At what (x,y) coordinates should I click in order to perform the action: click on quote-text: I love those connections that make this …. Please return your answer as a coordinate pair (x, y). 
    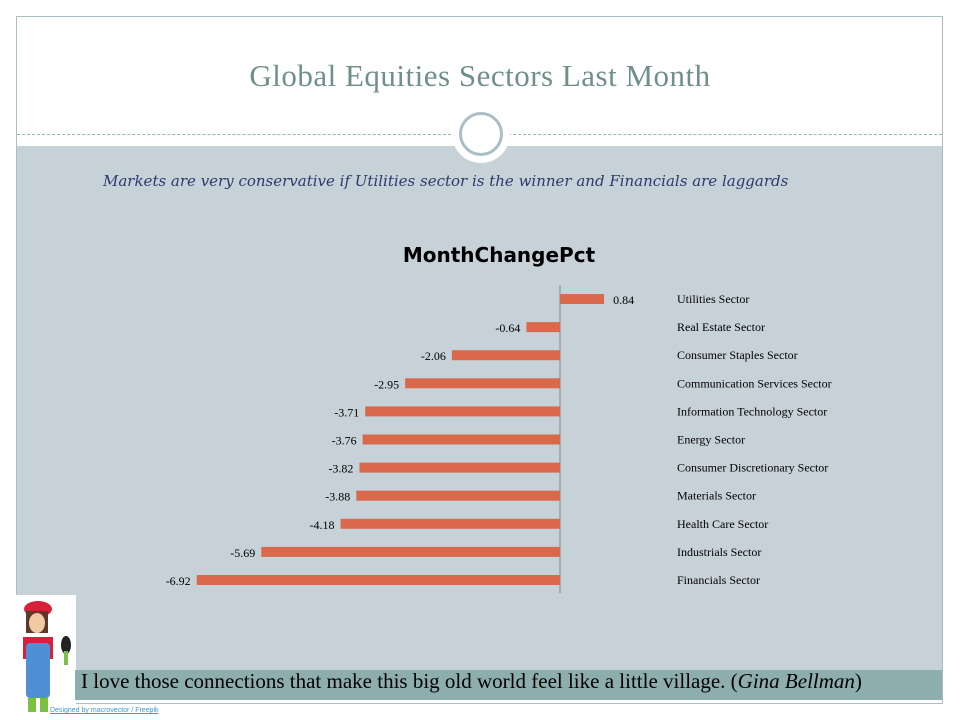
    Looking at the image, I should click on (403, 681).